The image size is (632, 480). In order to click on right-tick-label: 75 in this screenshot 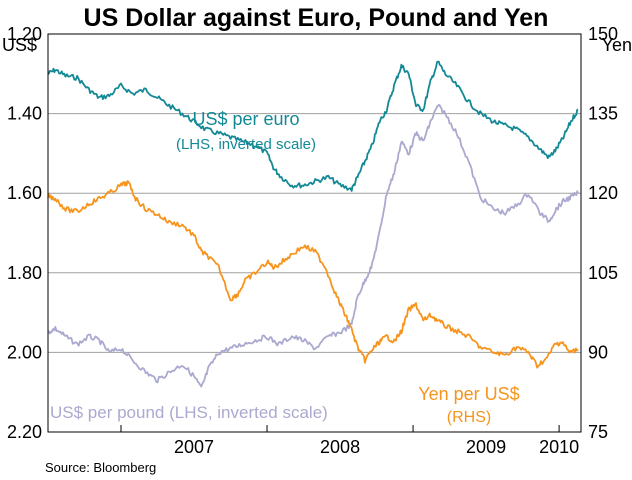, I will do `click(598, 432)`.